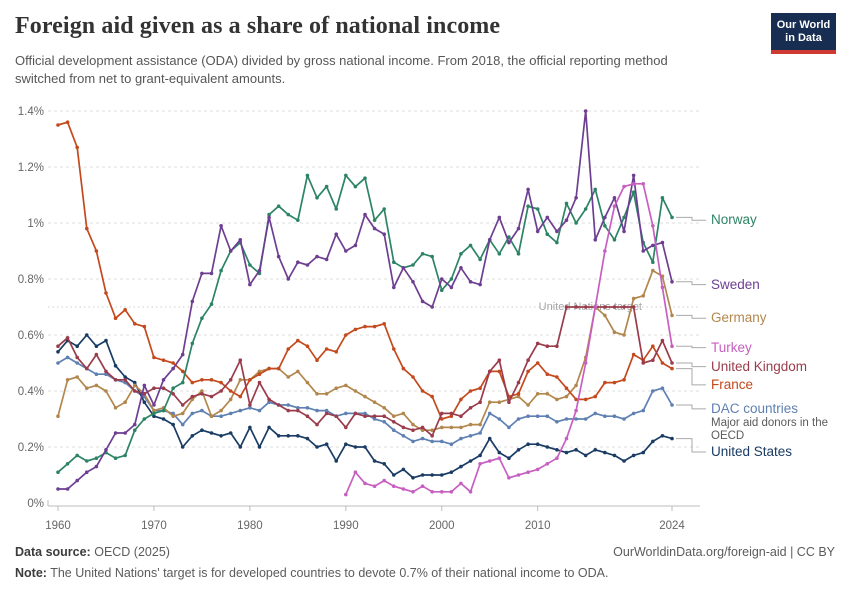 Image resolution: width=850 pixels, height=600 pixels. What do you see at coordinates (803, 33) in the screenshot?
I see `owid-logo: Our World in Data` at bounding box center [803, 33].